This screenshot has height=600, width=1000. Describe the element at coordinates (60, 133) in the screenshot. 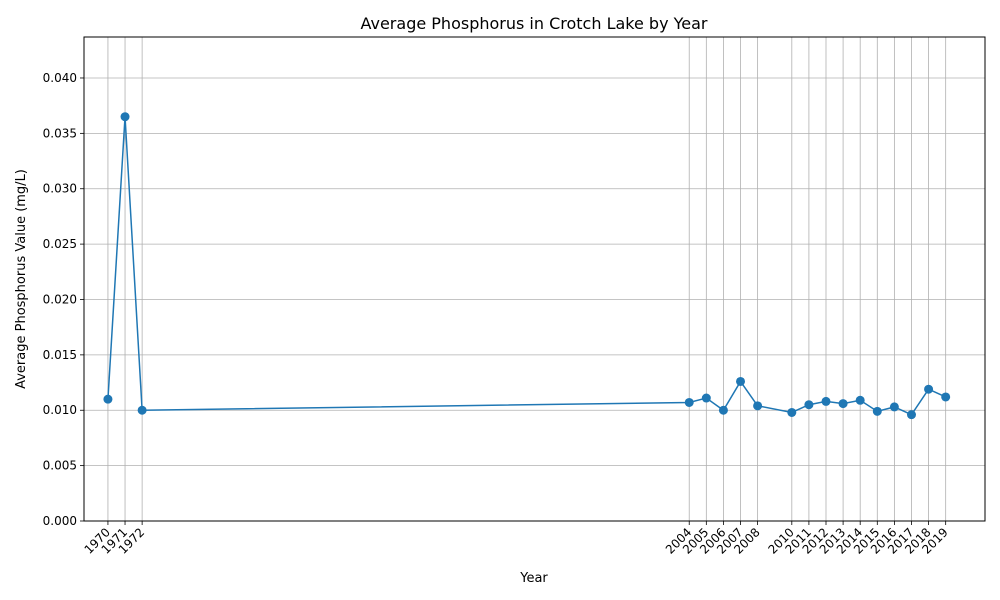

I see `y-tick-label: 0.035` at that location.